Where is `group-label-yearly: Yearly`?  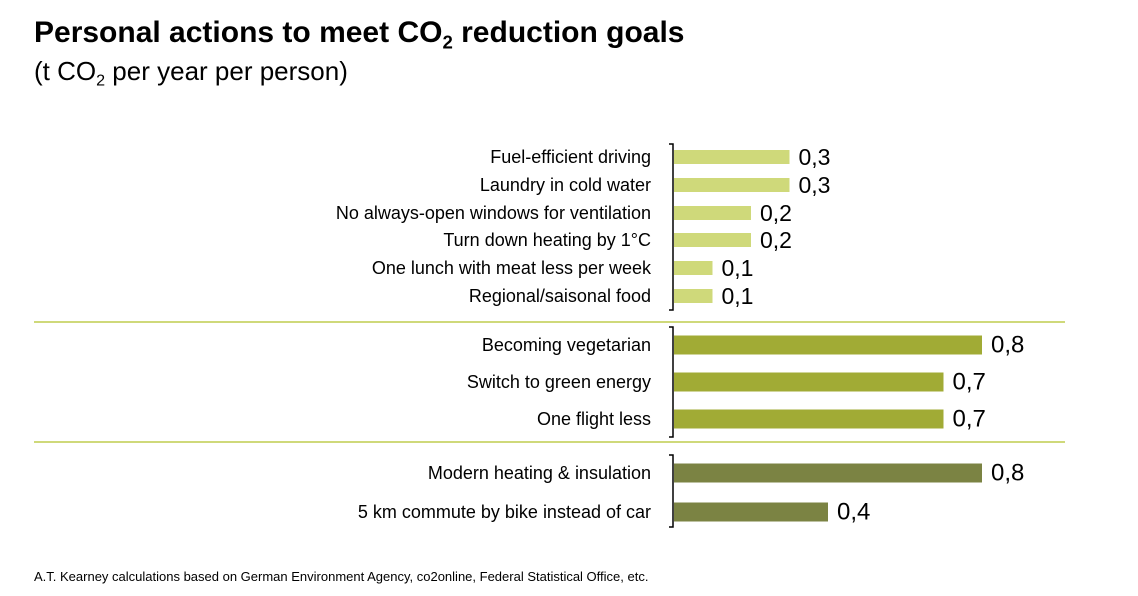
group-label-yearly: Yearly is located at coordinates (118, 385).